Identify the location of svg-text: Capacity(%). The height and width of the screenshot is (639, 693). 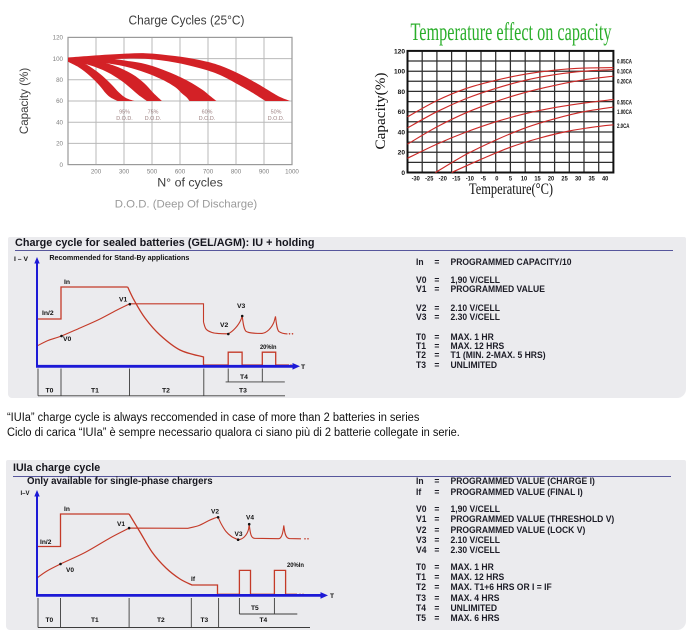
(381, 111).